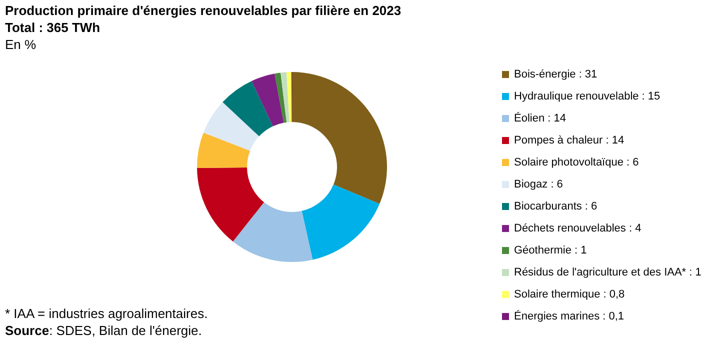  What do you see at coordinates (538, 184) in the screenshot?
I see `legend-label: Biogaz : 6` at bounding box center [538, 184].